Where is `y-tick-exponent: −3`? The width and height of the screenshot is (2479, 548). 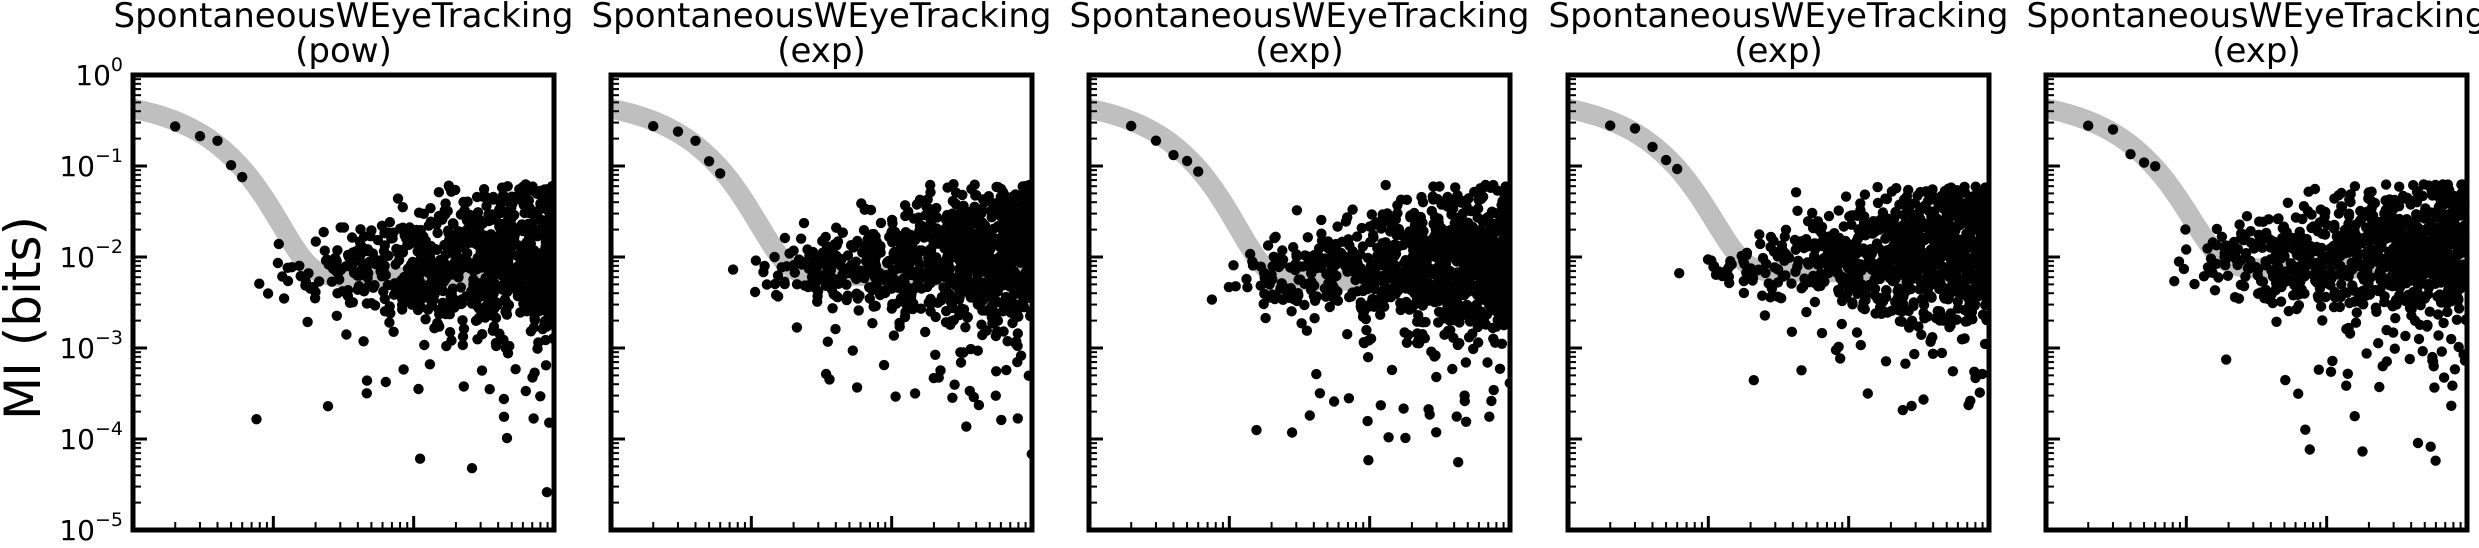
y-tick-exponent: −3 is located at coordinates (109, 338).